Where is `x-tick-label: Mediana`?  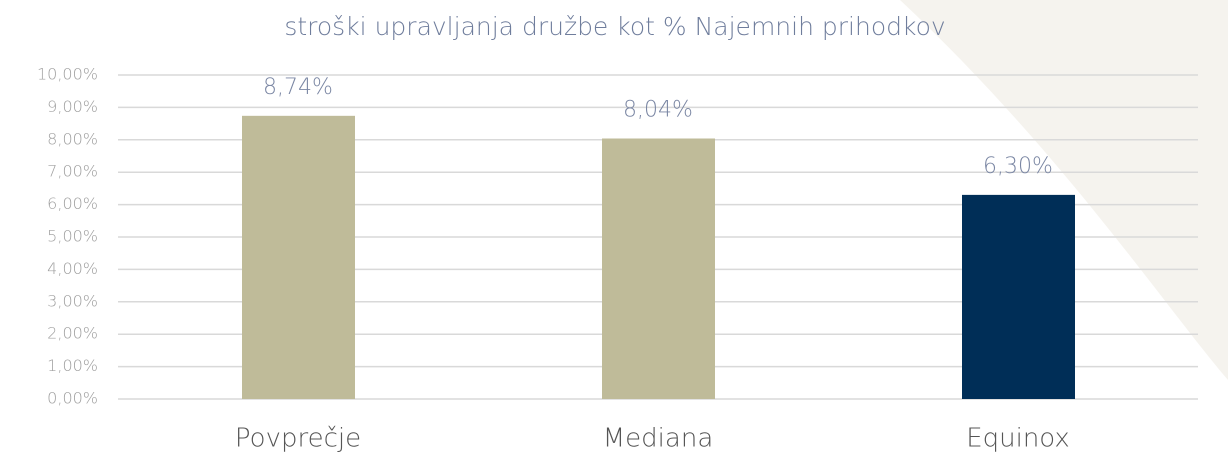 x-tick-label: Mediana is located at coordinates (658, 439).